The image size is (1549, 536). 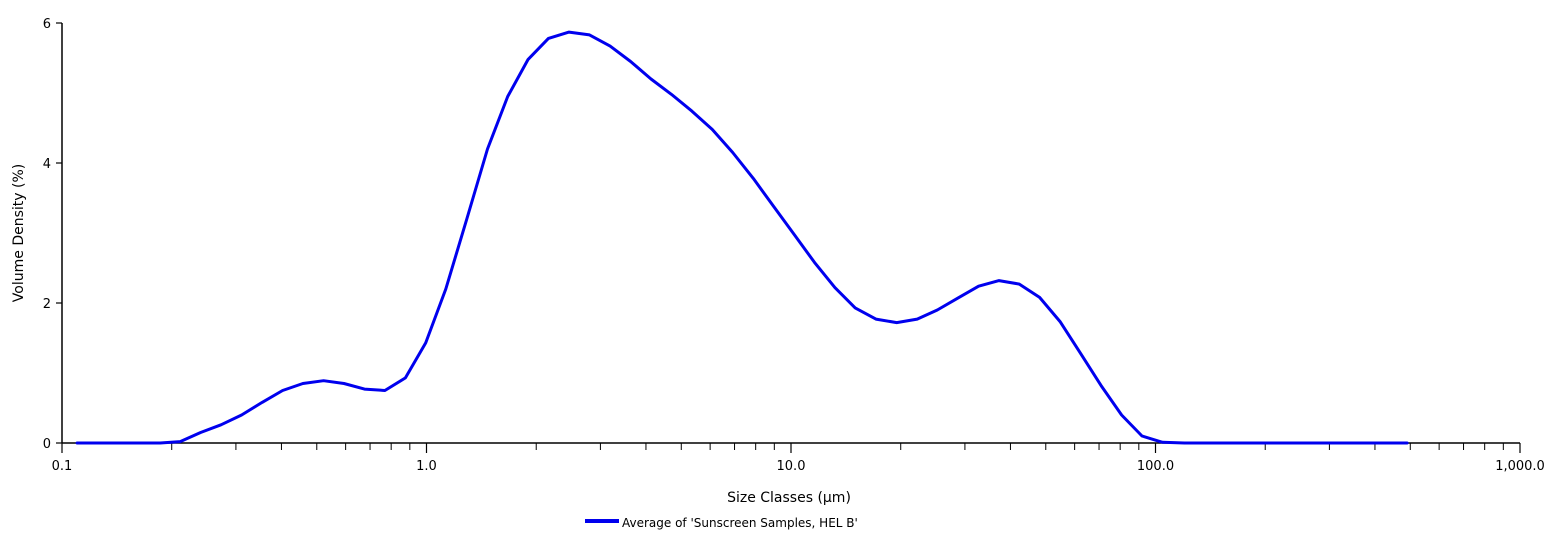 I want to click on legend-label: Average of 'Sunscreen Samples, HEL B', so click(x=740, y=523).